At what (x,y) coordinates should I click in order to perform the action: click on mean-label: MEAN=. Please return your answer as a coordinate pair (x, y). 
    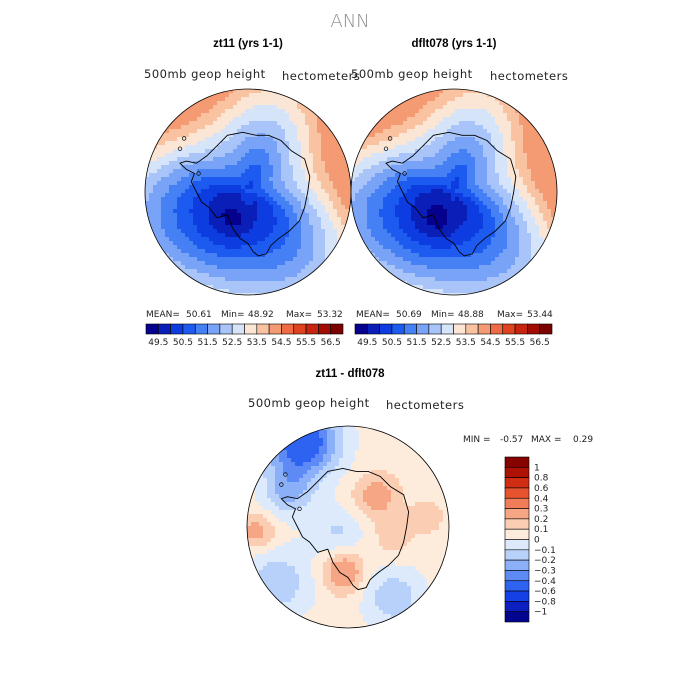
    Looking at the image, I should click on (163, 315).